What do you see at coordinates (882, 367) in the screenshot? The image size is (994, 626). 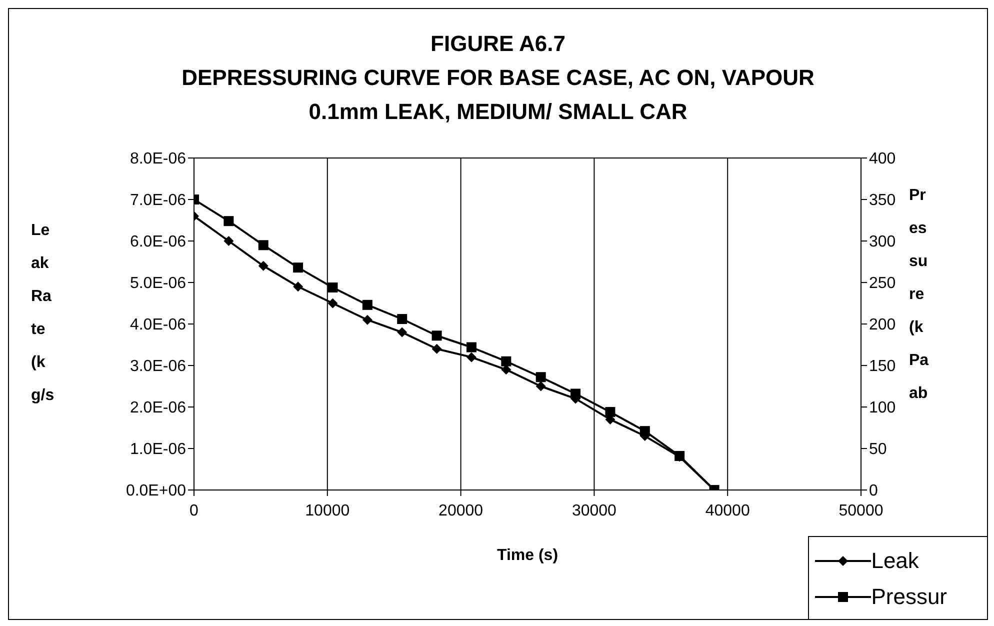 I see `y2-tick-label: 150` at bounding box center [882, 367].